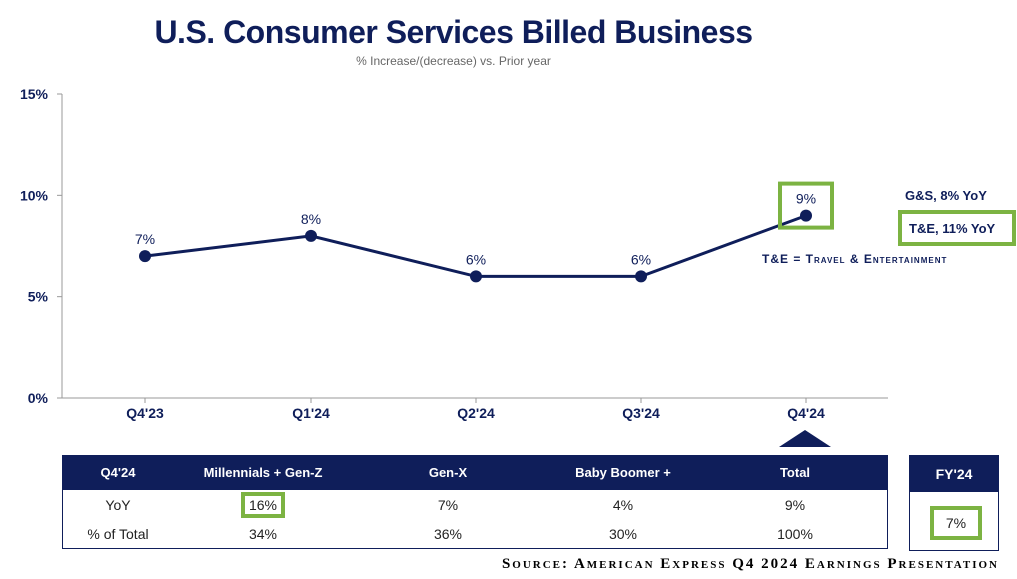 Image resolution: width=1017 pixels, height=579 pixels. Describe the element at coordinates (623, 472) in the screenshot. I see `table-header: Baby Boomer +` at that location.